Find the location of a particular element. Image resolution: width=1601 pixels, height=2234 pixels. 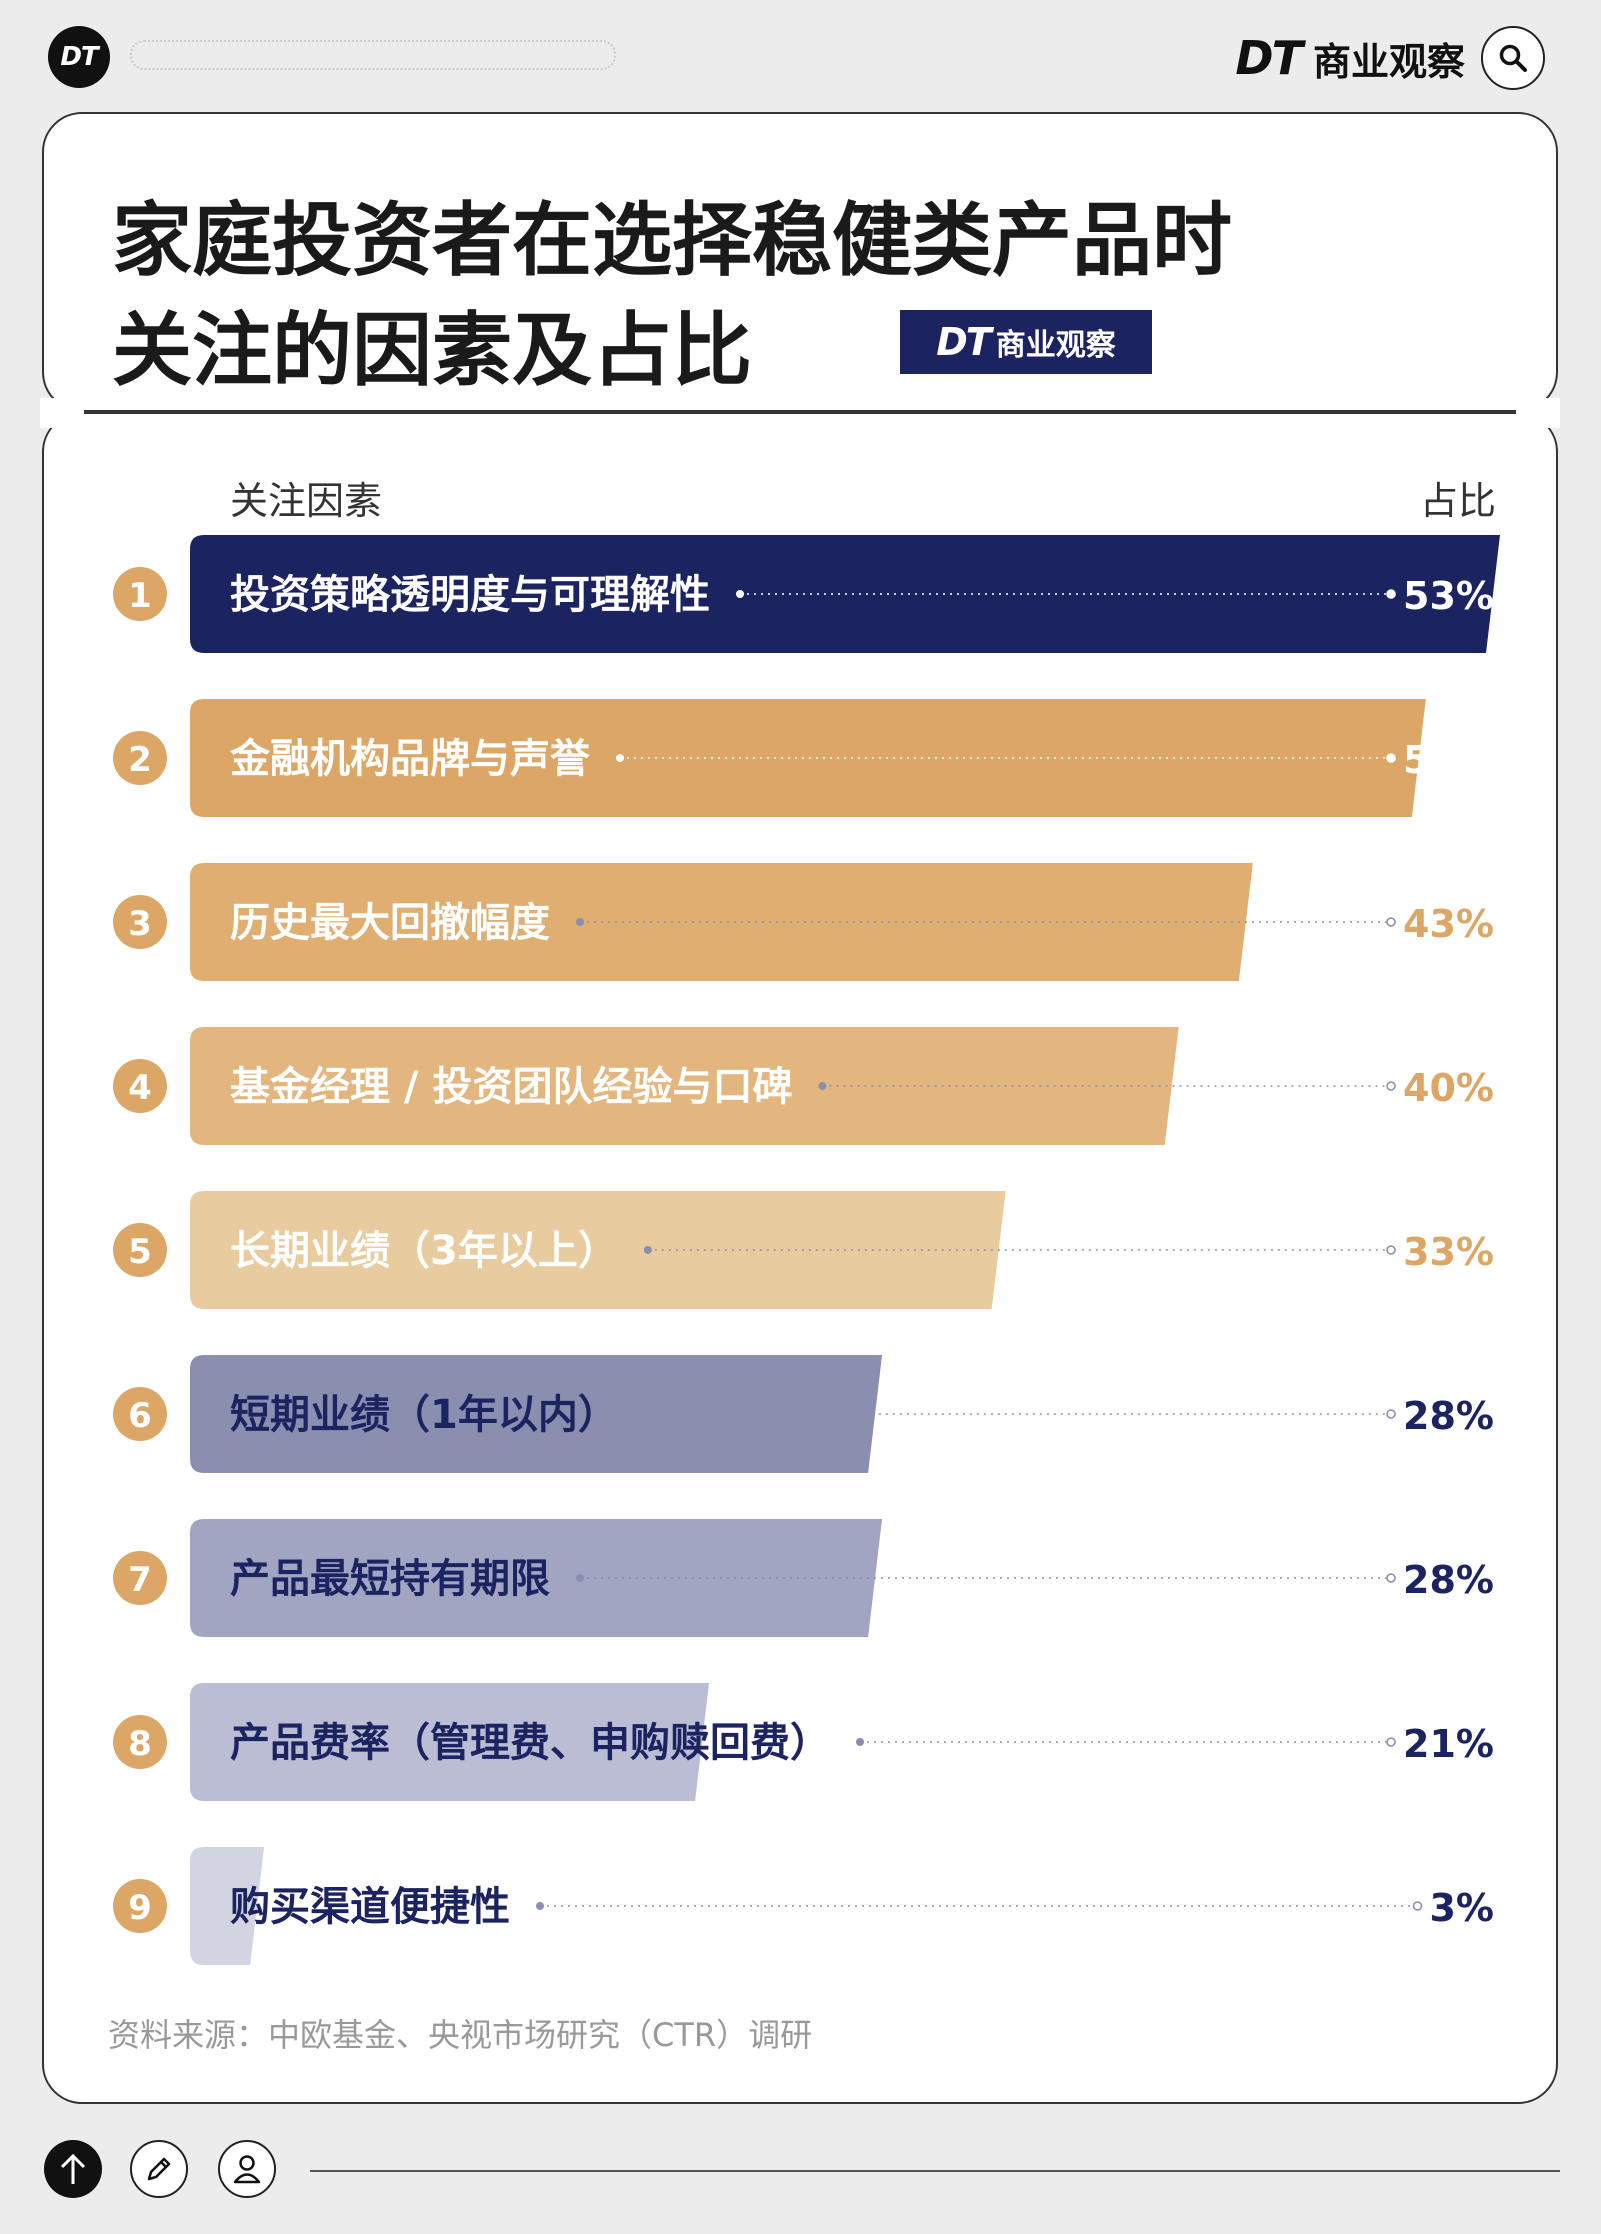

title-line-1: 家庭投资者在选择稳健类产品时 is located at coordinates (672, 240).